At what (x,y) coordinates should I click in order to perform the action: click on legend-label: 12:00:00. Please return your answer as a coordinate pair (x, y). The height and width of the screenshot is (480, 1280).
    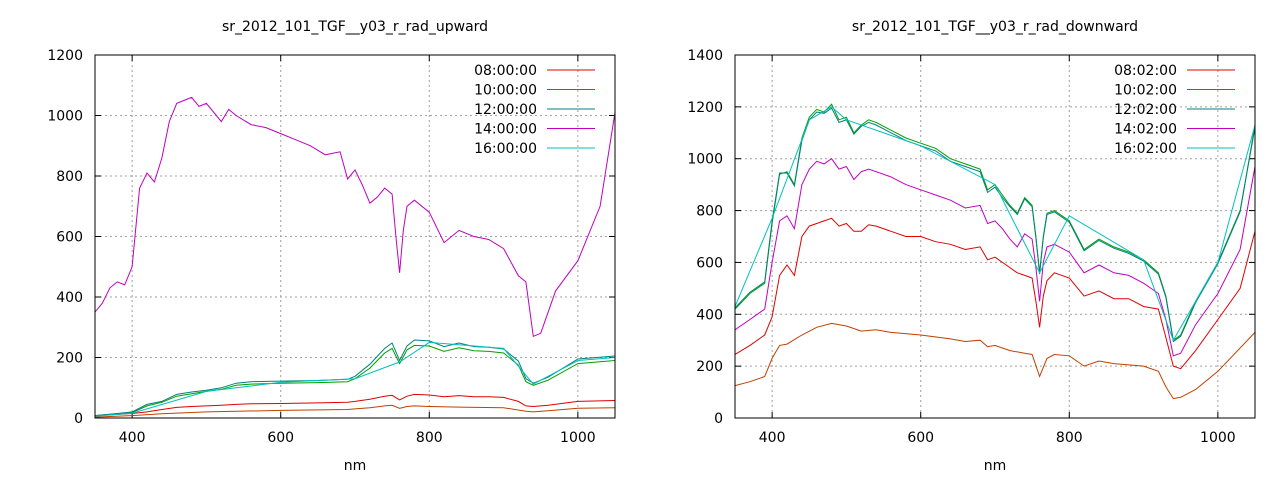
    Looking at the image, I should click on (505, 110).